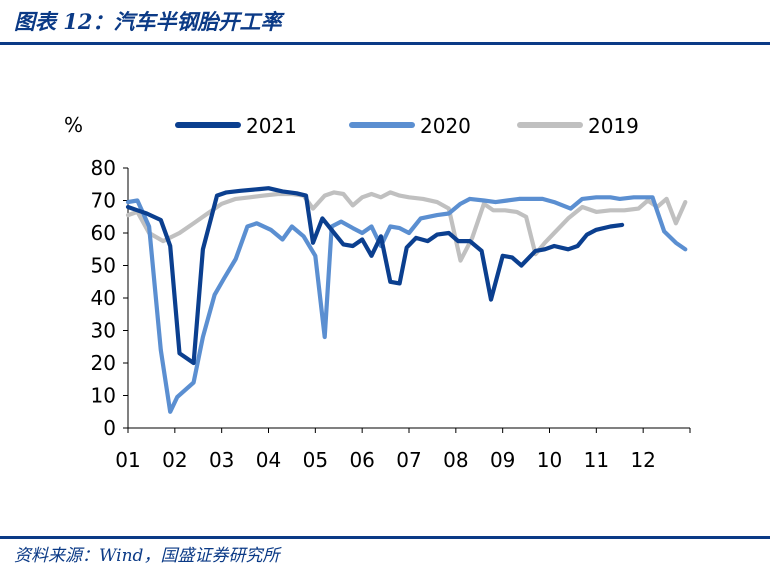 Image resolution: width=770 pixels, height=570 pixels. What do you see at coordinates (385, 43) in the screenshot?
I see `top-rule` at bounding box center [385, 43].